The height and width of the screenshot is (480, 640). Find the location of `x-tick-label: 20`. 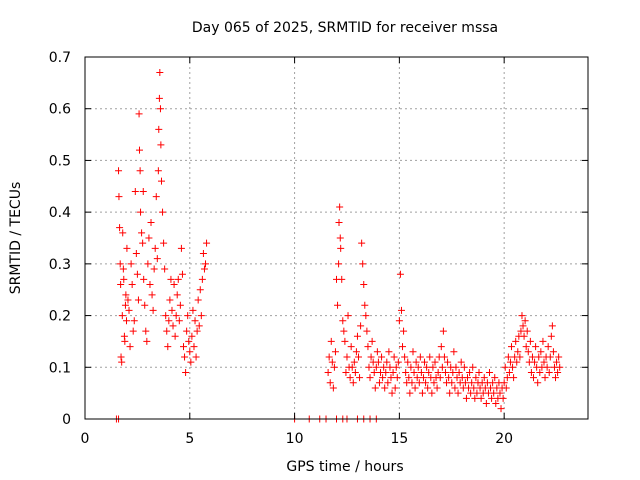

x-tick-label: 20 is located at coordinates (504, 439).